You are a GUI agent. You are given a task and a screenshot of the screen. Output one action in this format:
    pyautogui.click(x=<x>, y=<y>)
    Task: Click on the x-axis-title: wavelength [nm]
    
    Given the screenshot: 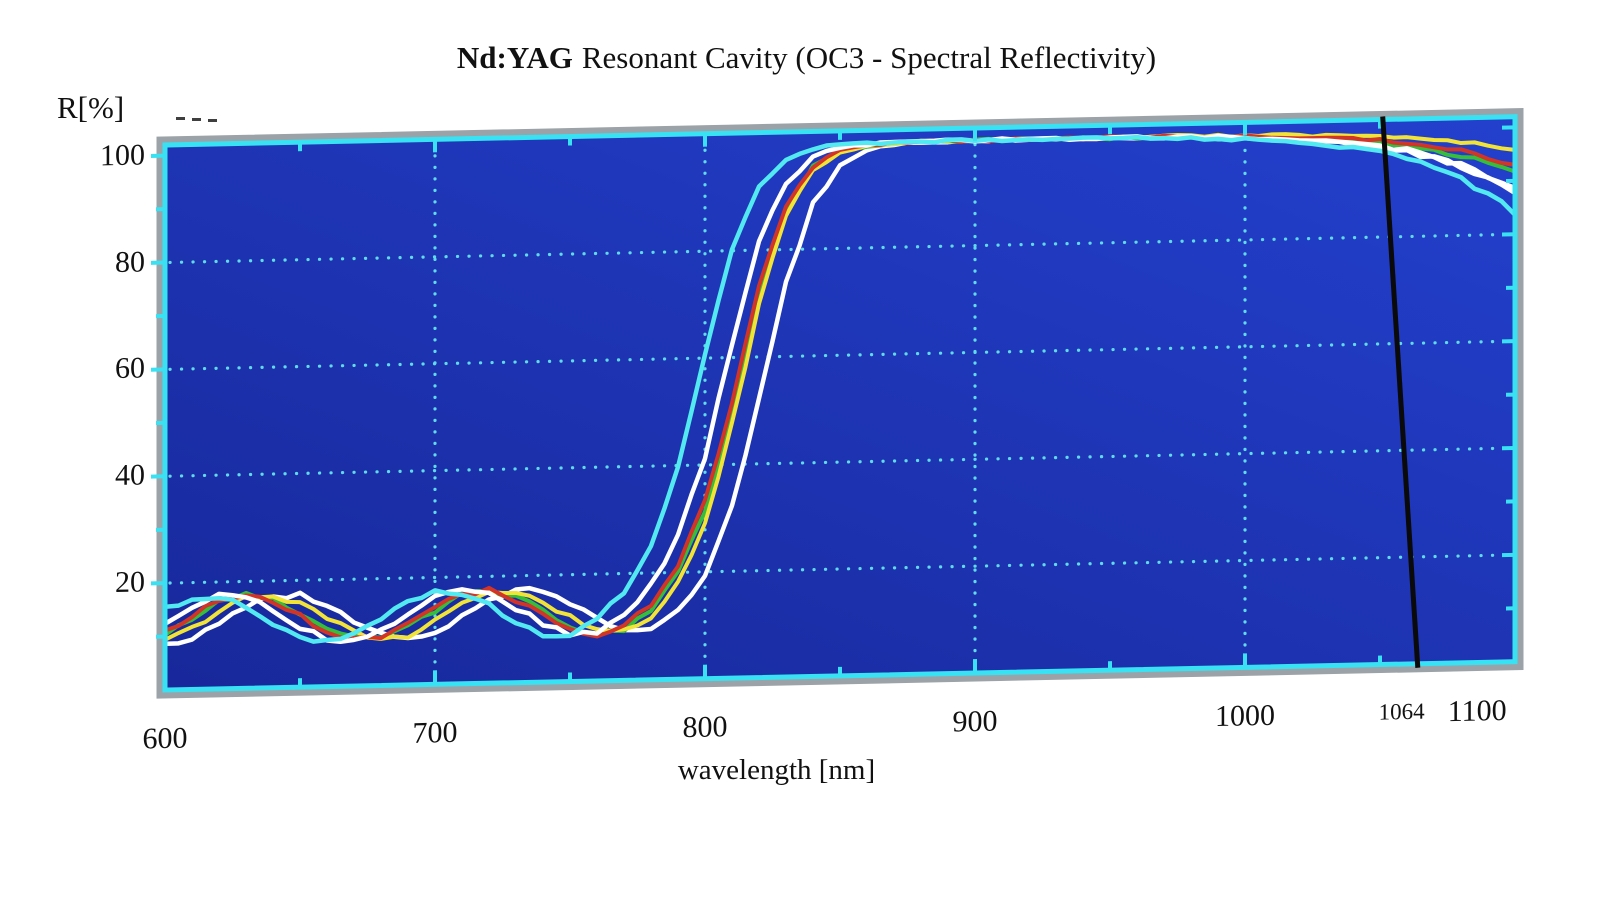 What is the action you would take?
    pyautogui.click(x=776, y=770)
    